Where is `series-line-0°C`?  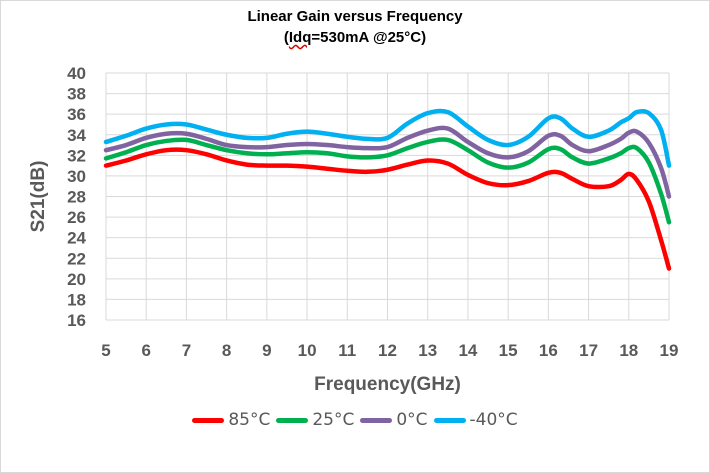
series-line-0°C is located at coordinates (387, 162).